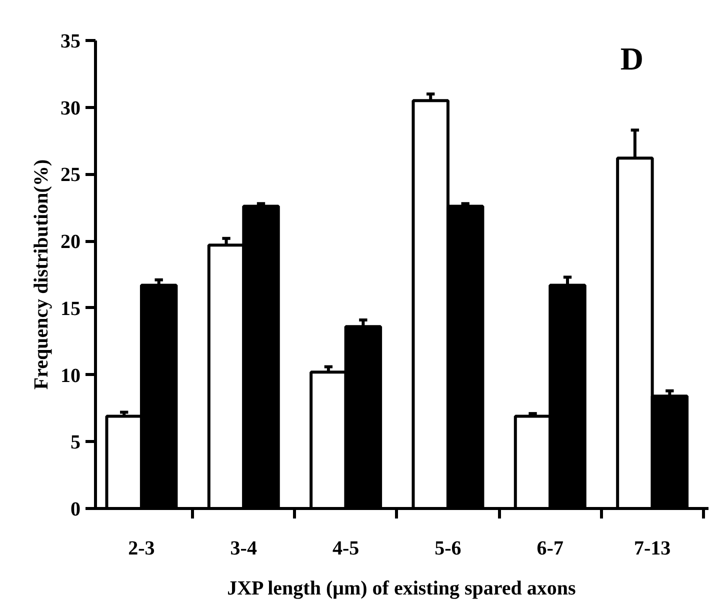 This screenshot has width=716, height=603. I want to click on y-axis-title: Frequency distribution(%), so click(41, 274).